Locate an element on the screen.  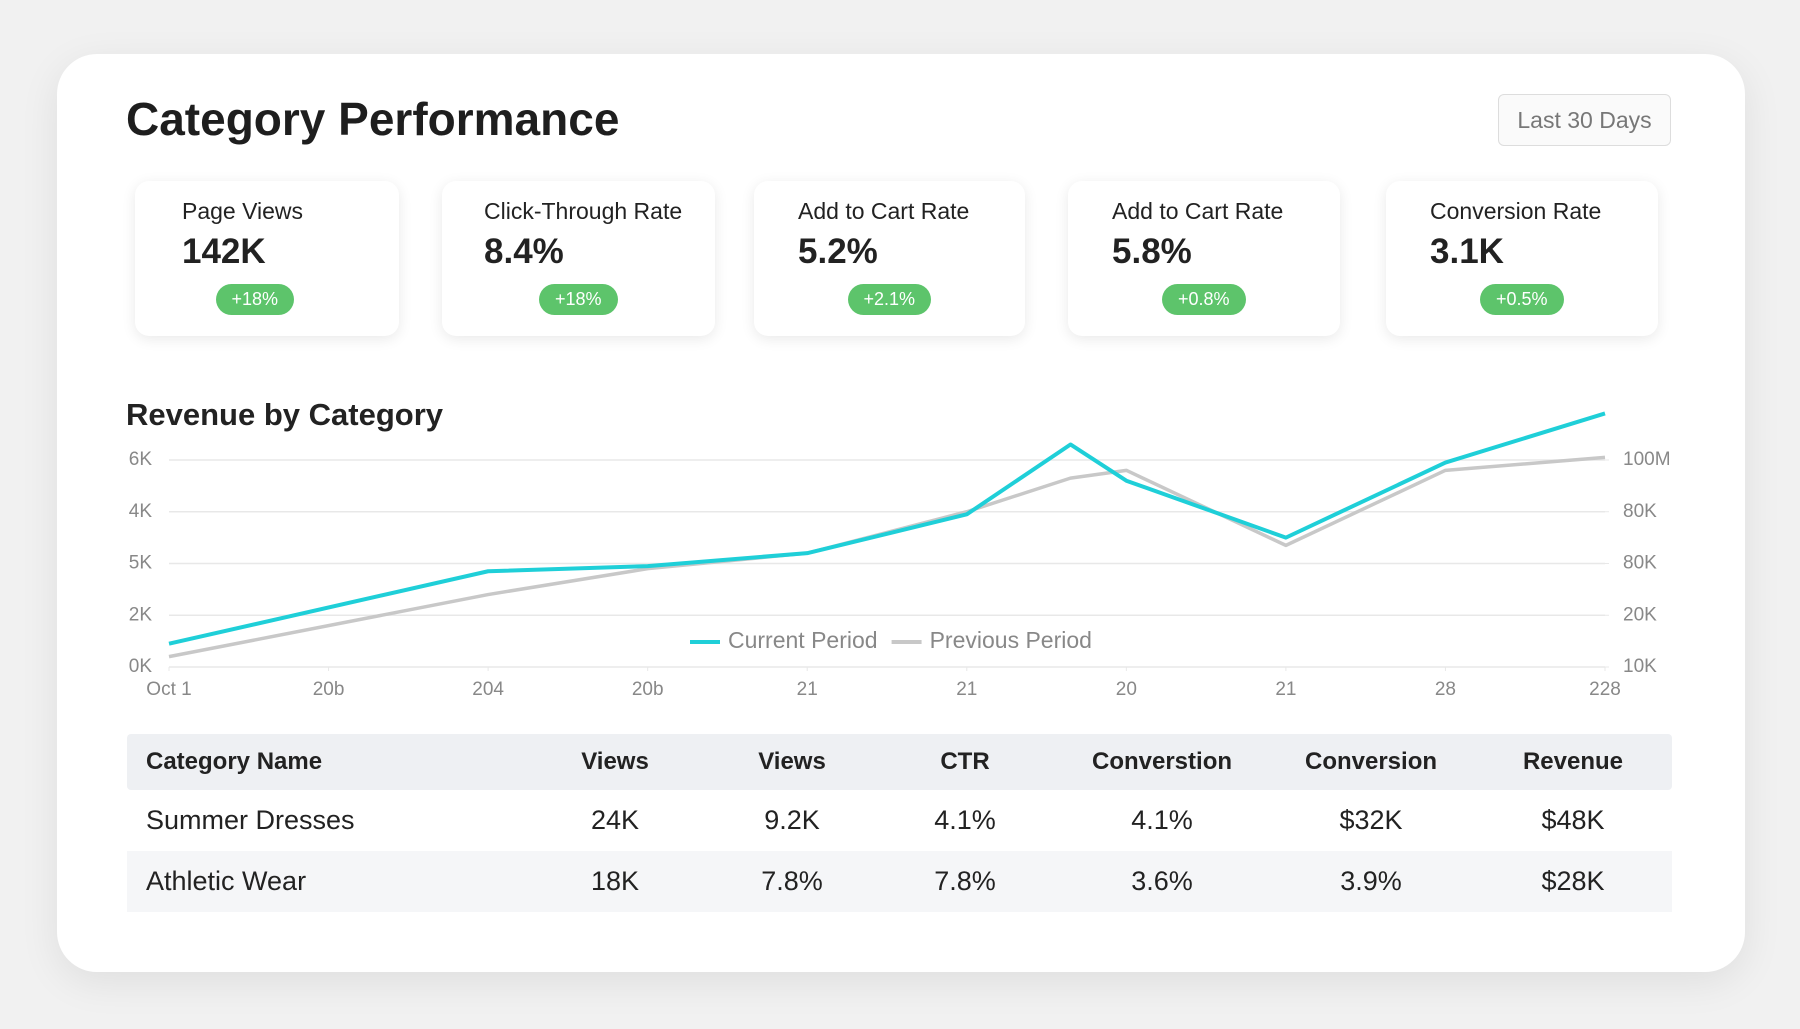
table-cell: 9.2K is located at coordinates (792, 820).